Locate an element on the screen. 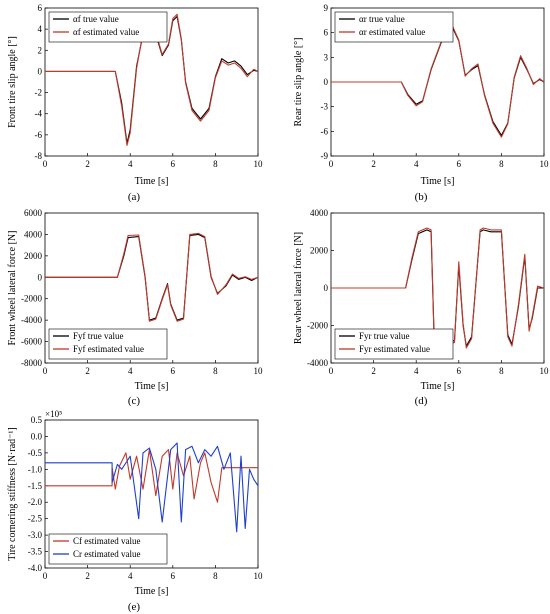  y-tick-label: -2 is located at coordinates (39, 93).